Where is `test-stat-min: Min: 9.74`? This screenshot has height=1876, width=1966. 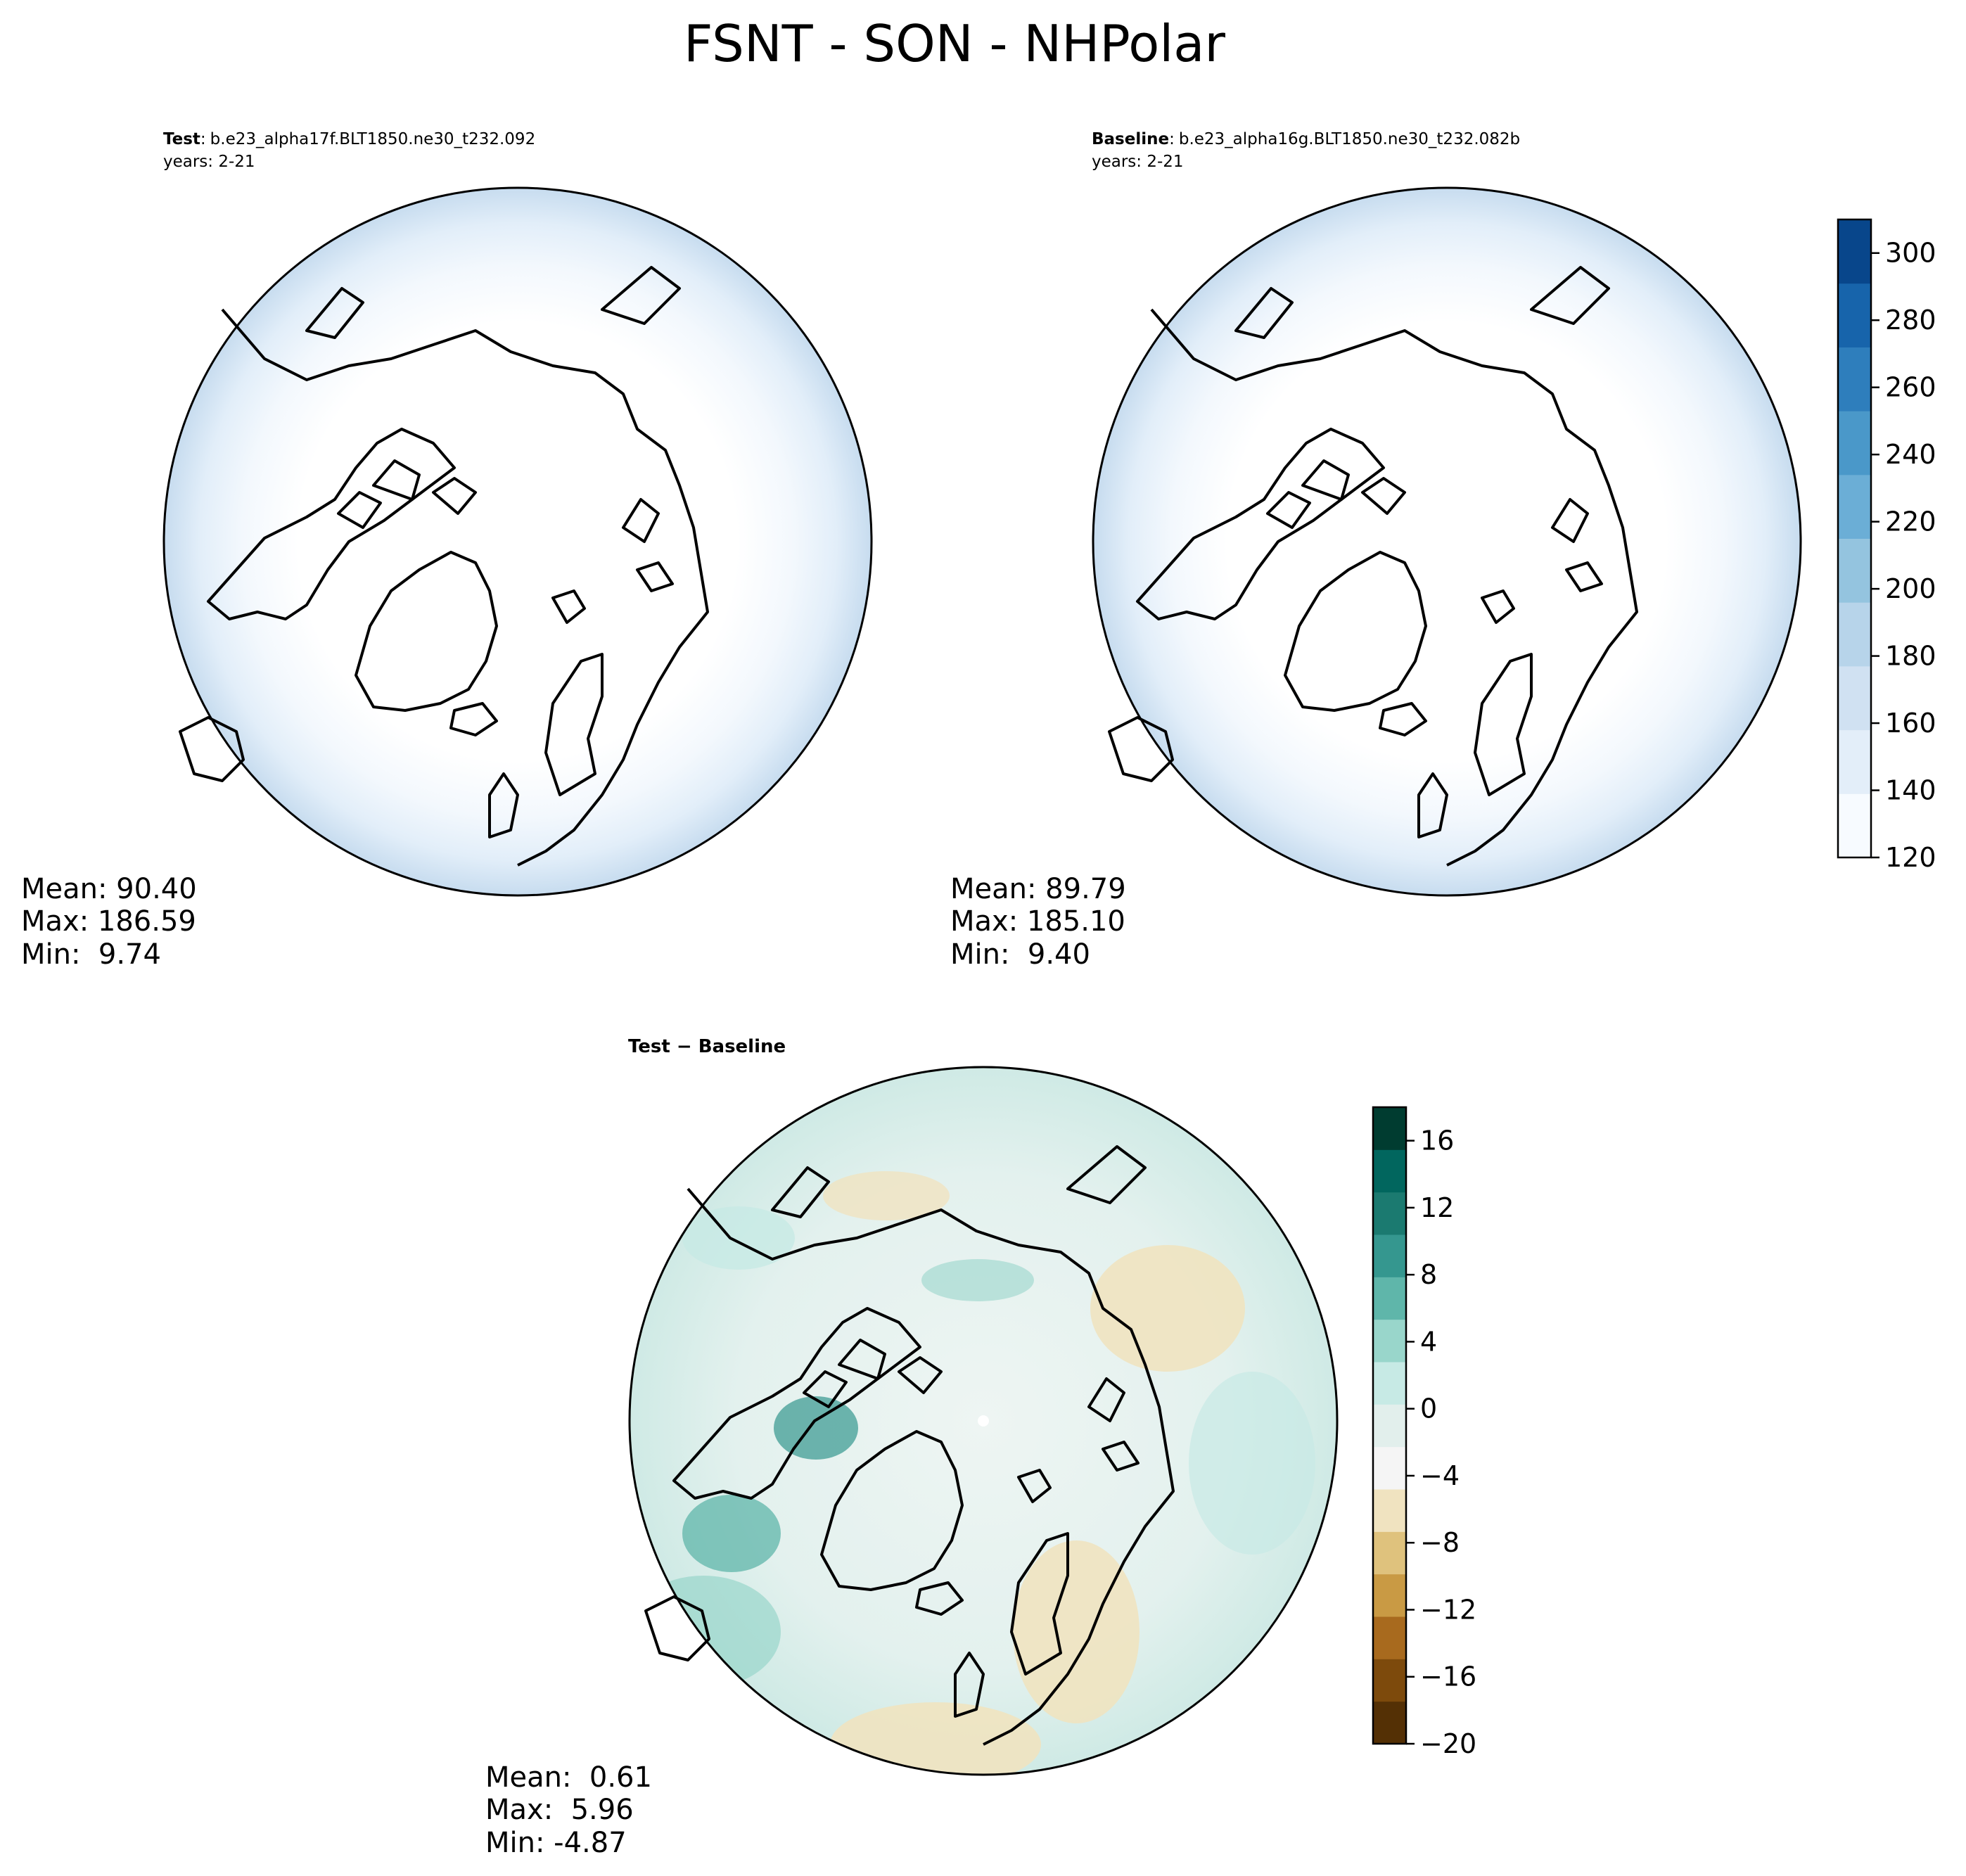
test-stat-min: Min: 9.74 is located at coordinates (91, 955).